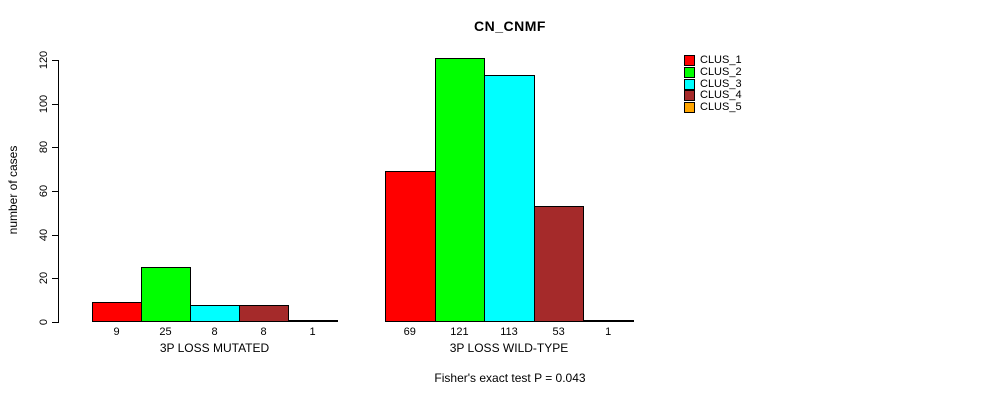 This screenshot has height=400, width=990. I want to click on legend-item-clus_1: CLUS_1, so click(713, 61).